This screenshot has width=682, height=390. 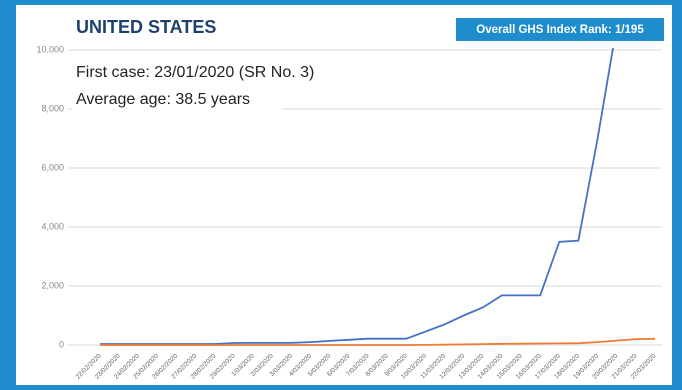 What do you see at coordinates (378, 341) in the screenshot?
I see `line-series` at bounding box center [378, 341].